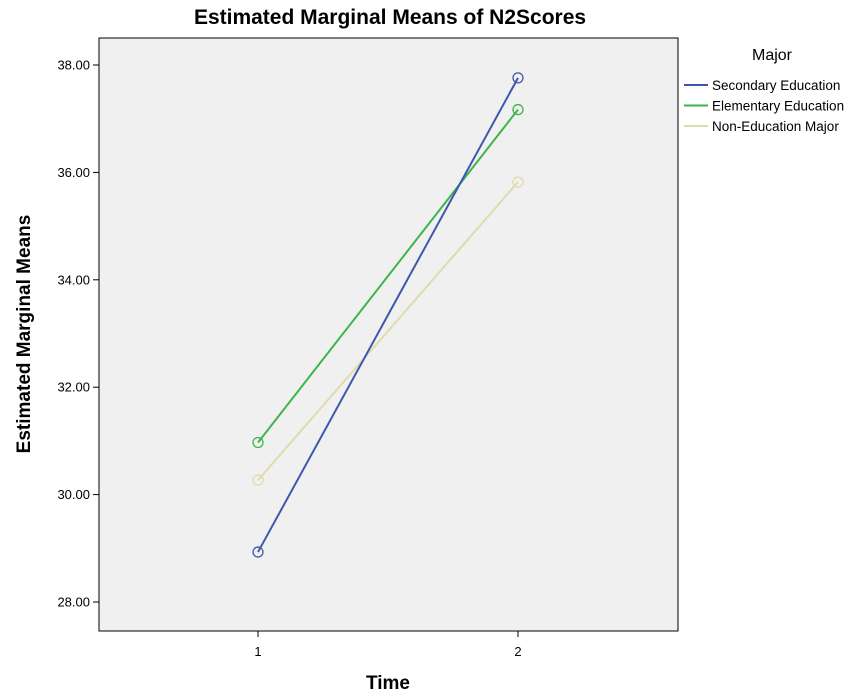  Describe the element at coordinates (778, 106) in the screenshot. I see `legend-label: Elementary Education` at that location.